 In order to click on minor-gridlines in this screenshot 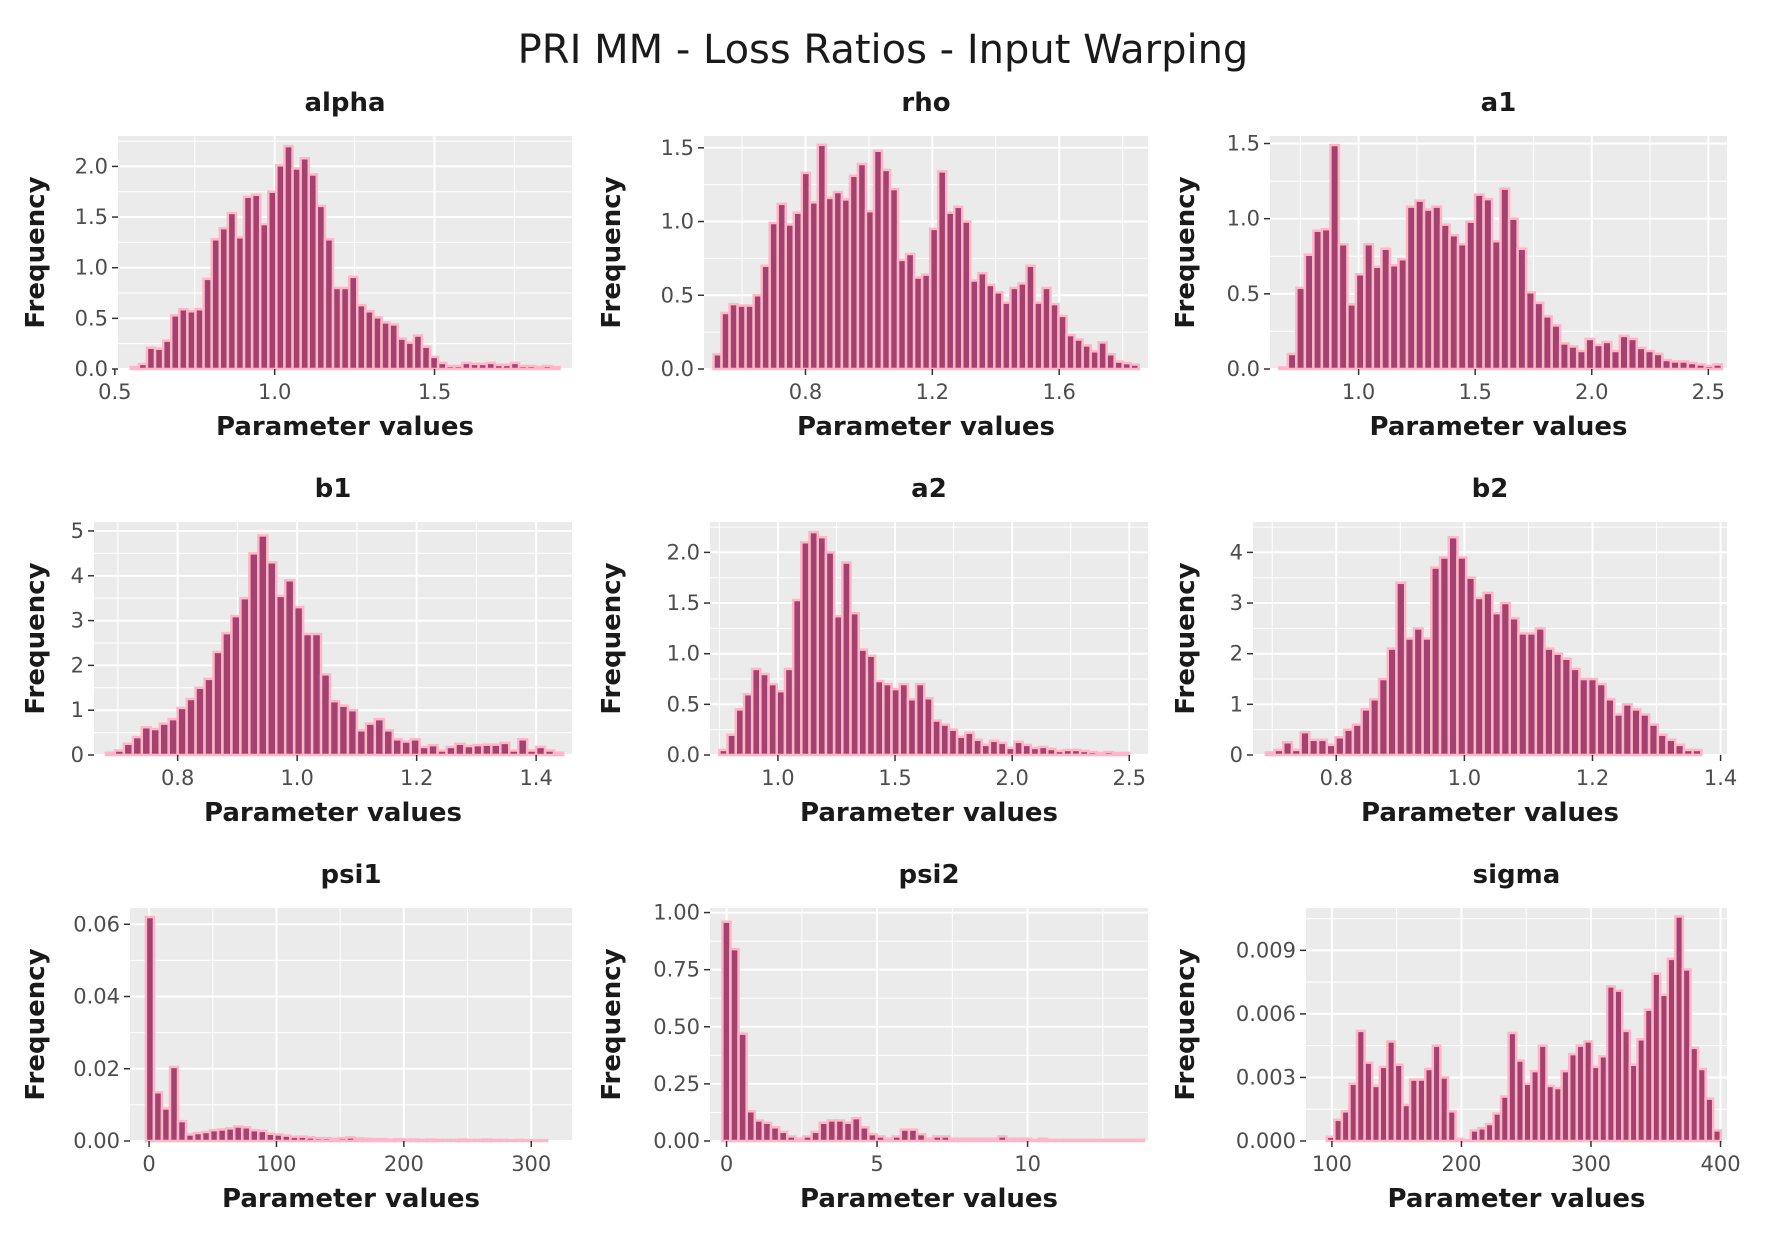, I will do `click(929, 1024)`.